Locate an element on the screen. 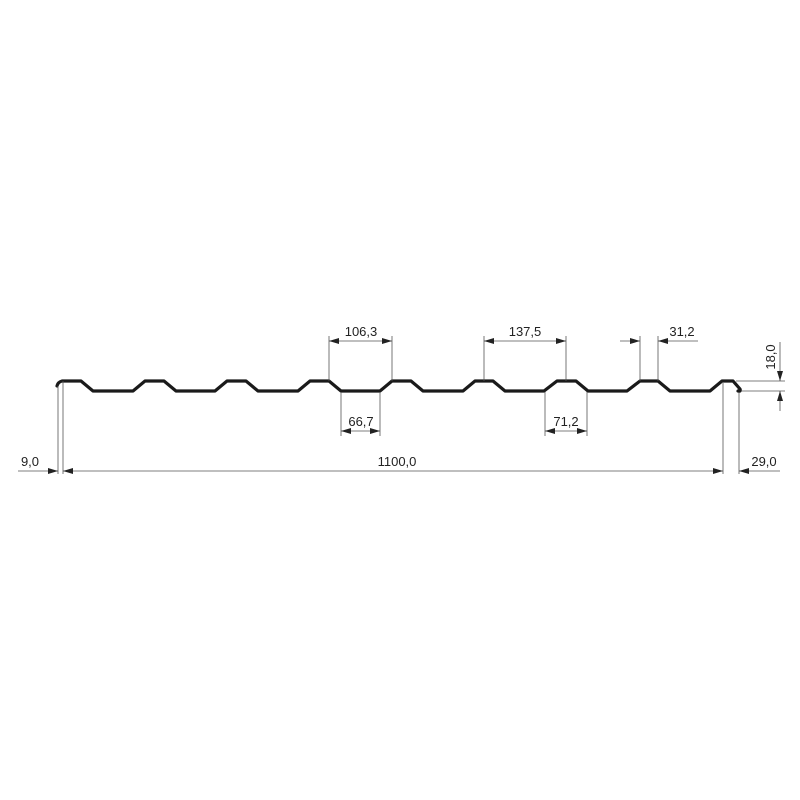  dimension-label: 106,3 is located at coordinates (361, 331).